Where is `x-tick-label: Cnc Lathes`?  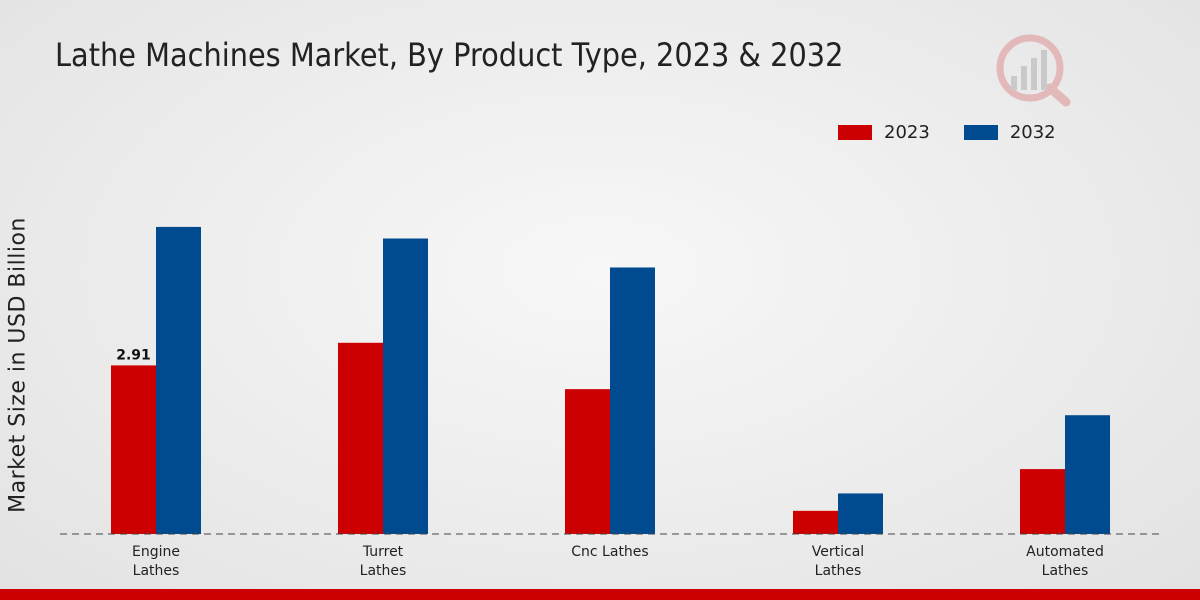 x-tick-label: Cnc Lathes is located at coordinates (609, 552).